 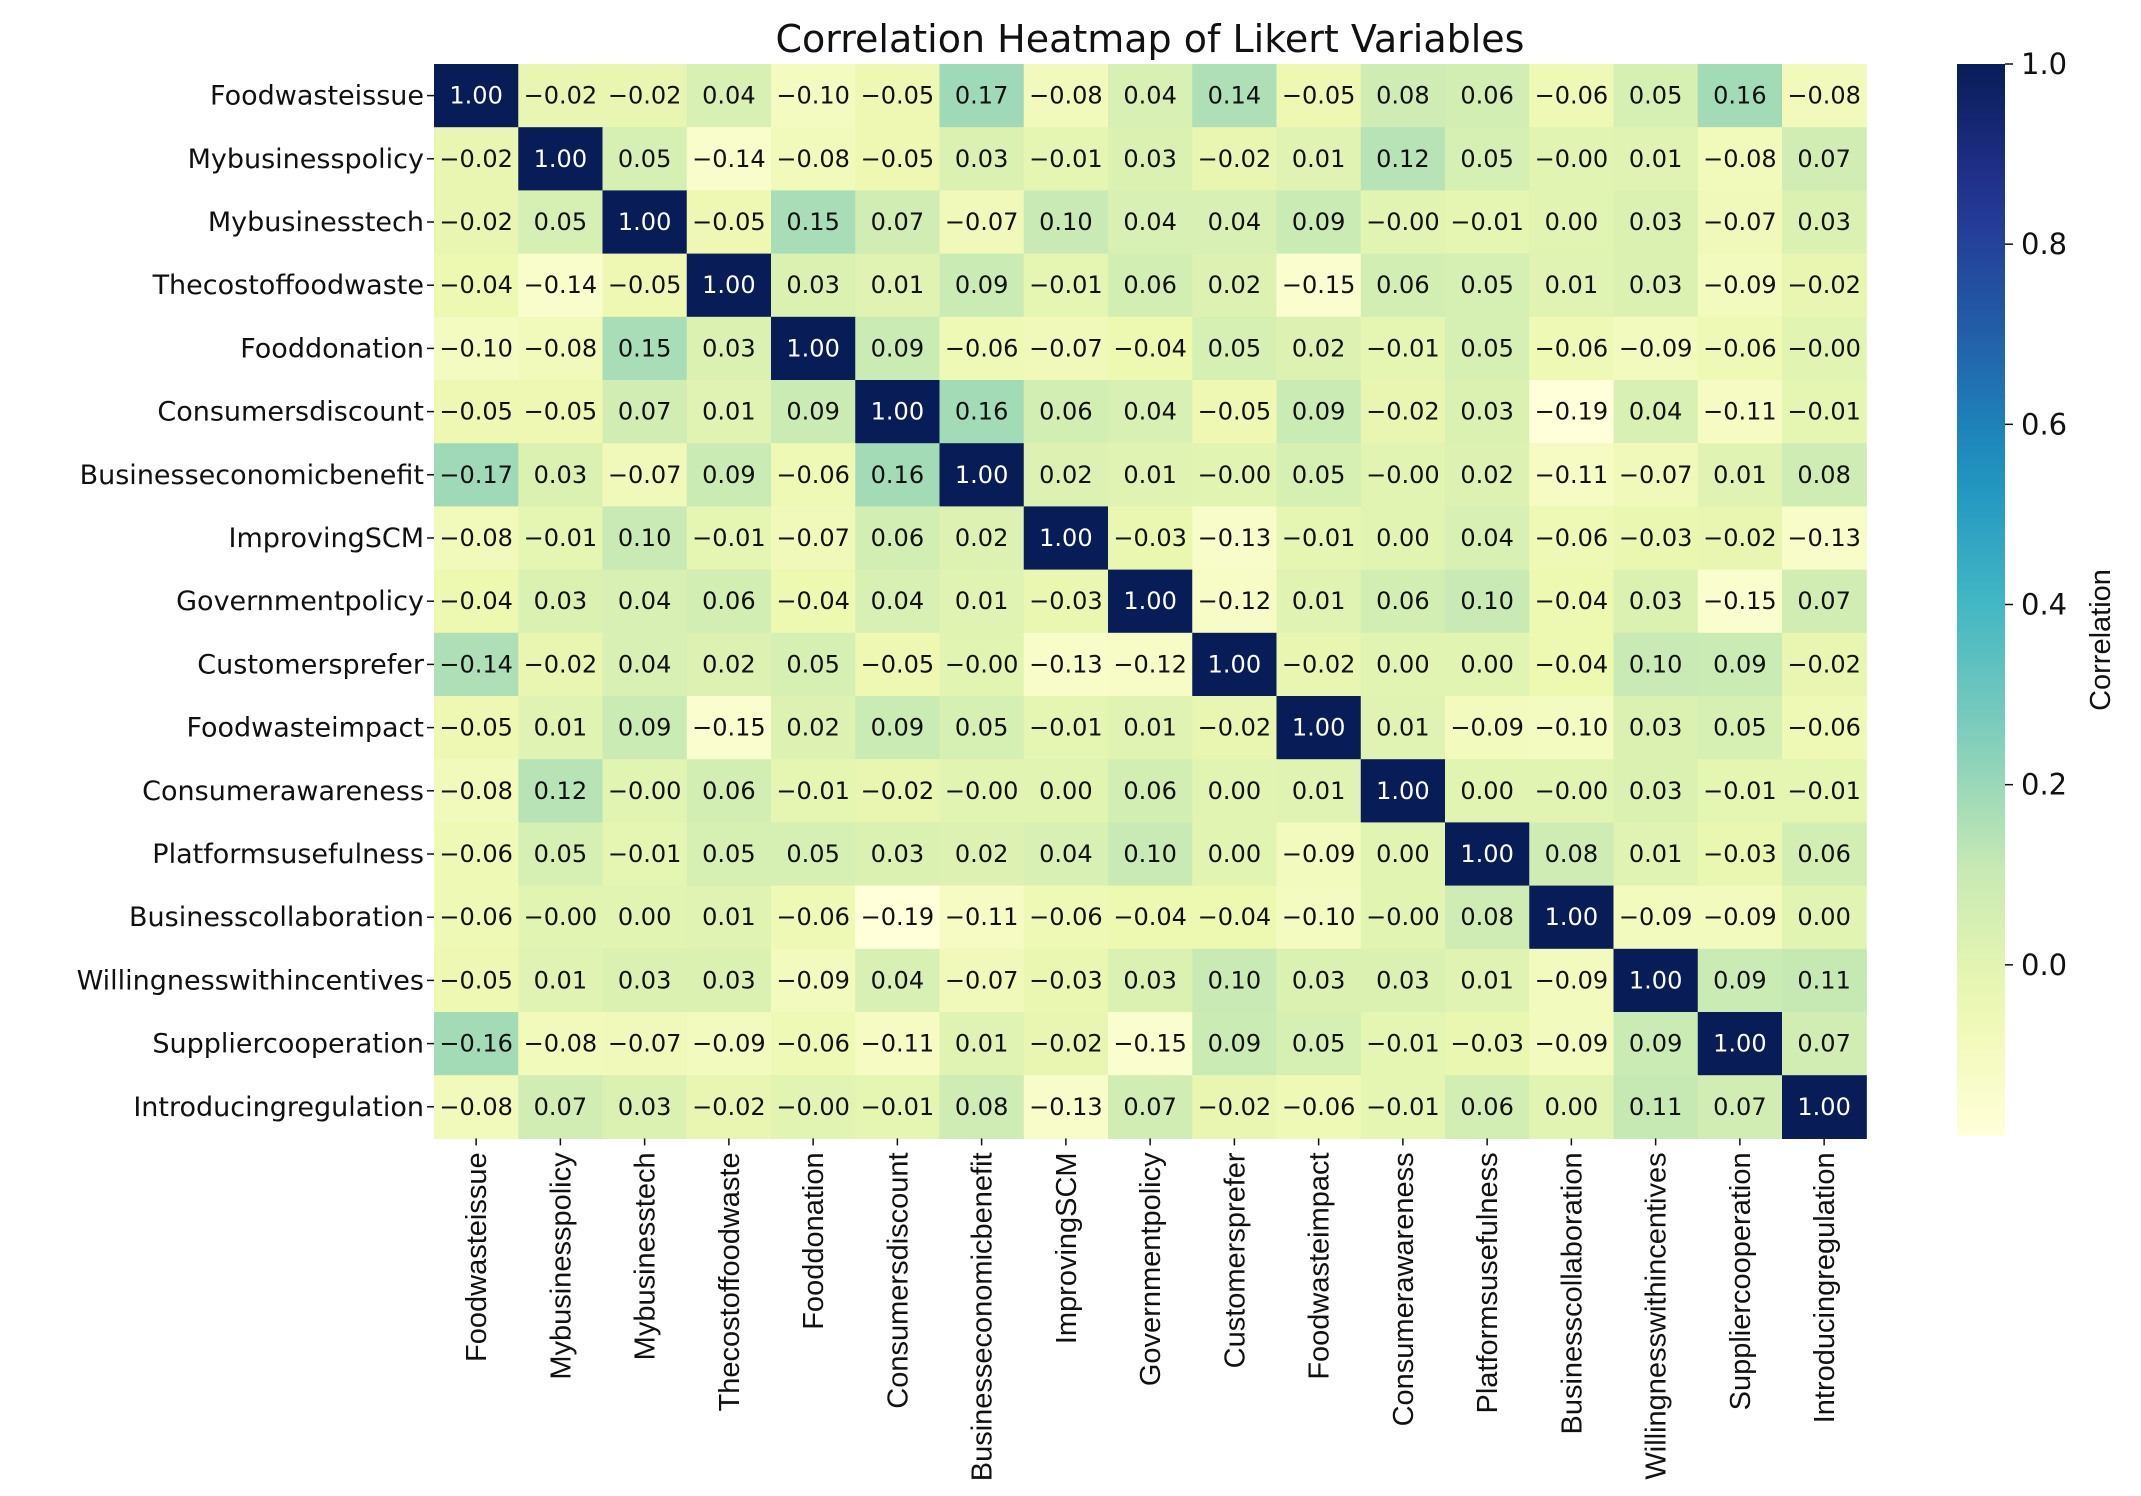 What do you see at coordinates (1404, 1289) in the screenshot?
I see `column-label: Consumerawareness` at bounding box center [1404, 1289].